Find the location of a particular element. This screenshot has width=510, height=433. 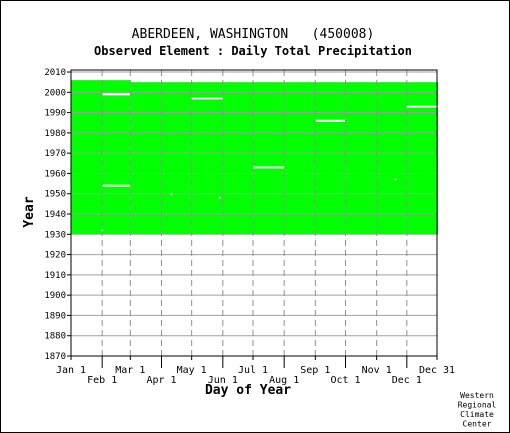

credit-line: Climate is located at coordinates (477, 414).